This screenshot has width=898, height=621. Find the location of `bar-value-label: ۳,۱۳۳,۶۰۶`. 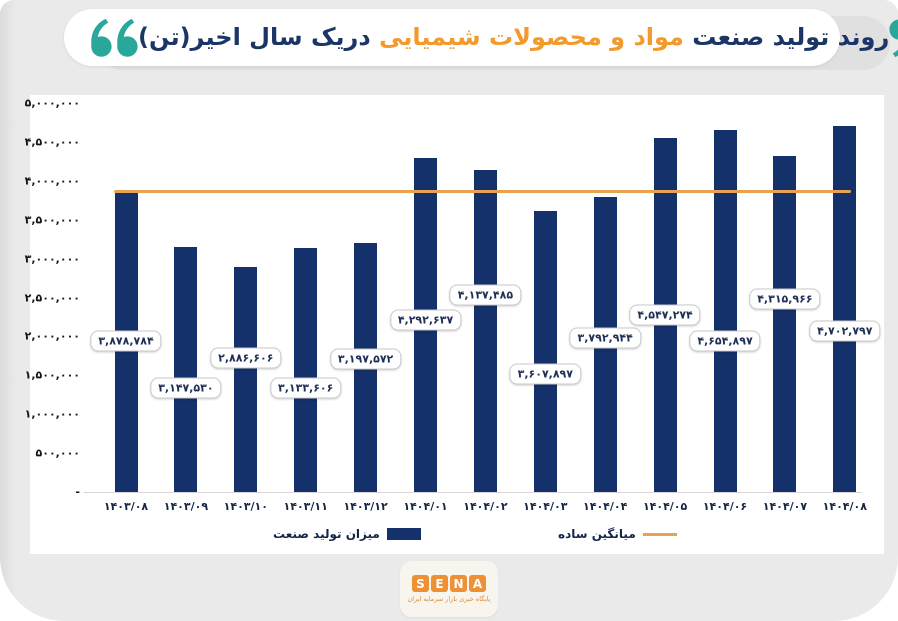

bar-value-label: ۳,۱۳۳,۶۰۶ is located at coordinates (306, 388).